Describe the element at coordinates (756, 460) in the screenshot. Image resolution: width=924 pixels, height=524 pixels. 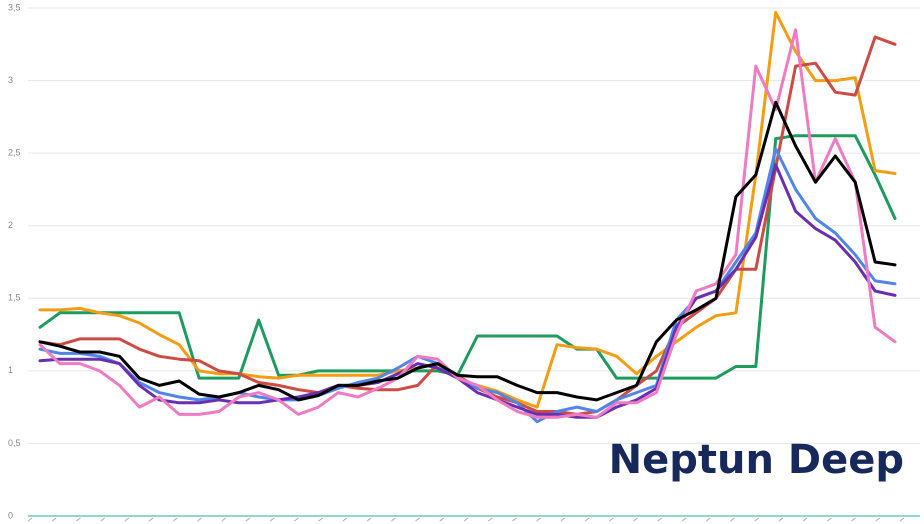
I see `watermark: Neptun Deep` at that location.